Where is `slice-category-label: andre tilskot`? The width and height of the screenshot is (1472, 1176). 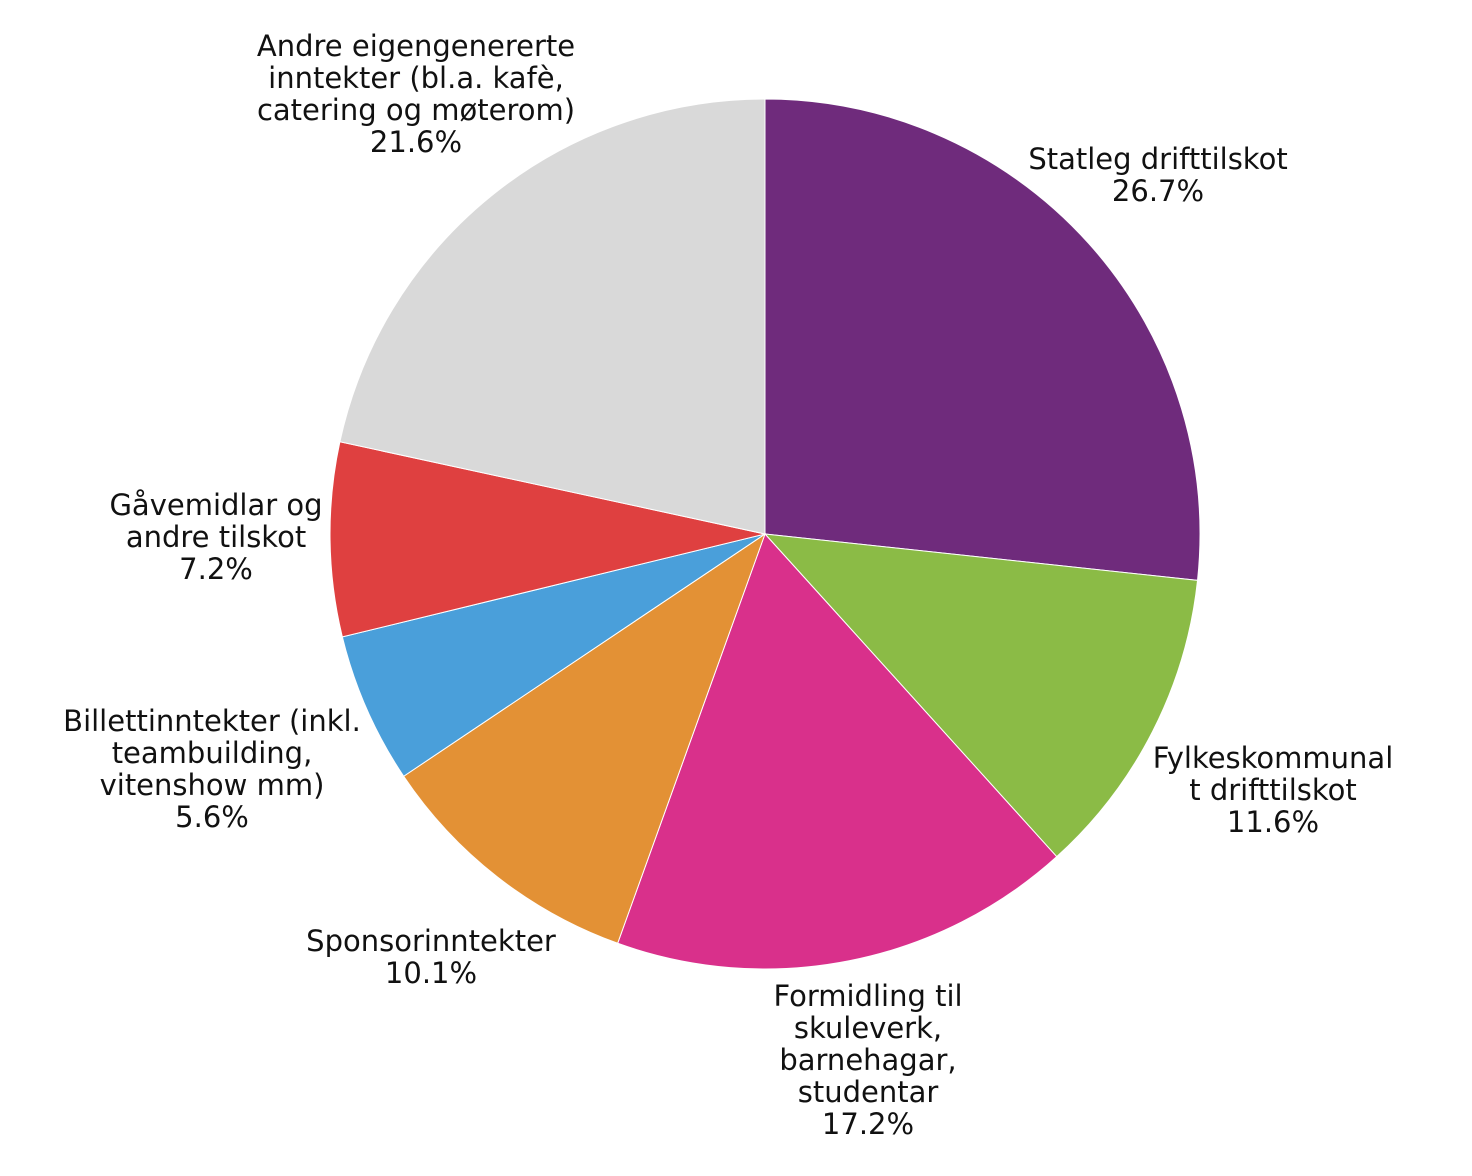 slice-category-label: andre tilskot is located at coordinates (216, 537).